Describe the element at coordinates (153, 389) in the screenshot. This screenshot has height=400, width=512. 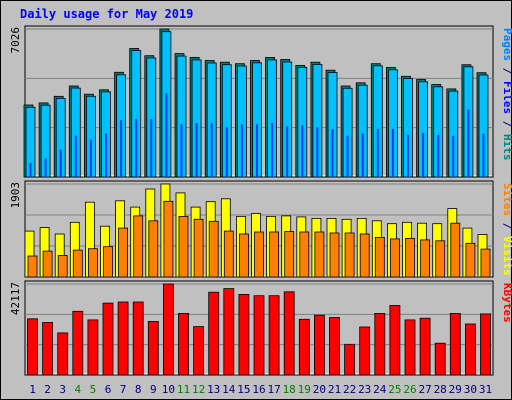
I see `x-tick-label: 9` at that location.